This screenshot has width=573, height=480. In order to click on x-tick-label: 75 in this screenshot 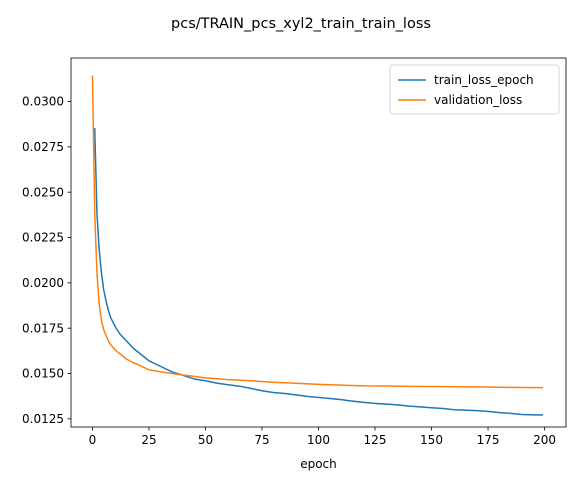, I will do `click(261, 440)`.